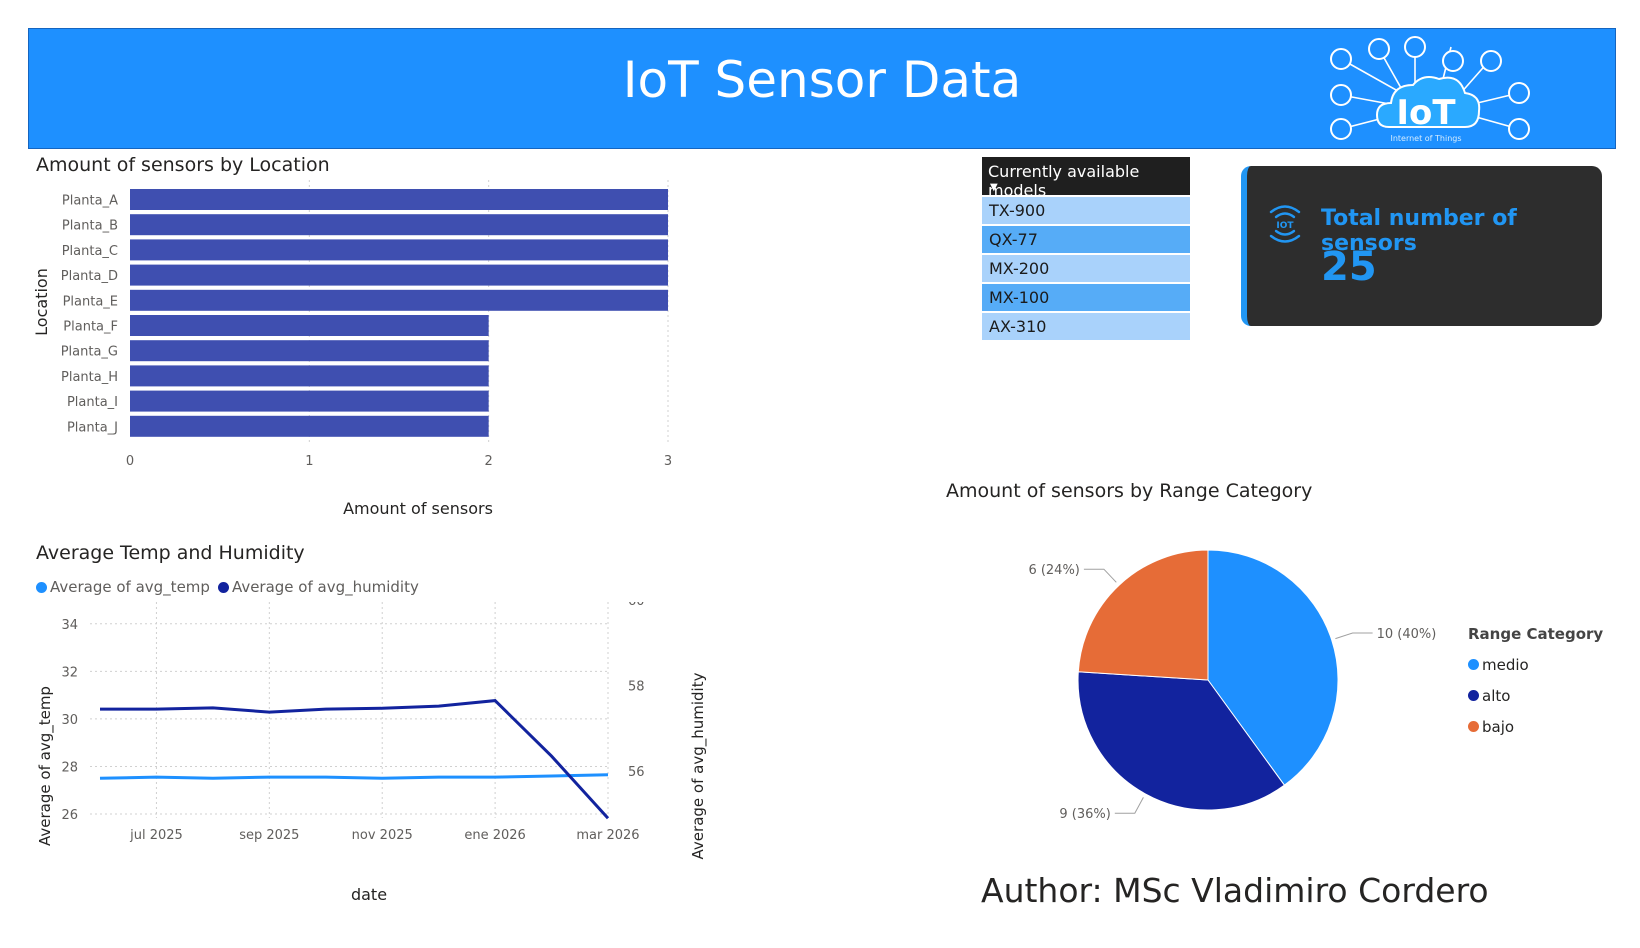  I want to click on slicer-item-tx-900: TX-900, so click(1086, 210).